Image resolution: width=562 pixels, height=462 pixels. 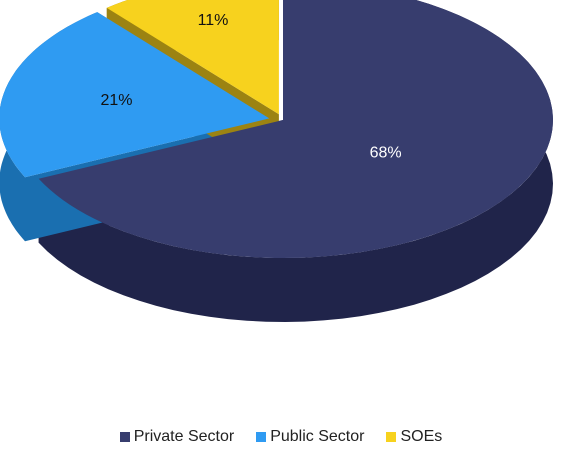 What do you see at coordinates (261, 437) in the screenshot?
I see `legend-swatch-public-sector` at bounding box center [261, 437].